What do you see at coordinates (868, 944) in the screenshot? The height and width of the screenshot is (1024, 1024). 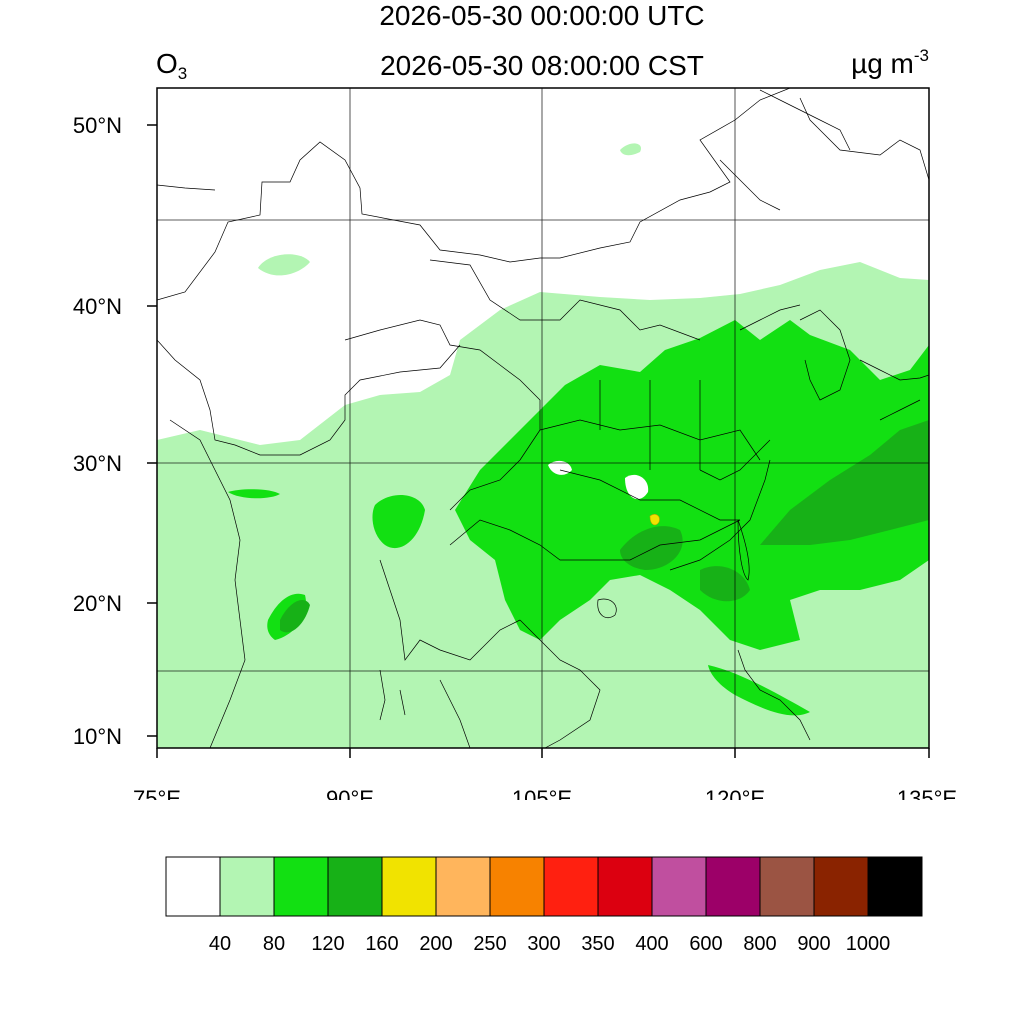 I see `legend-label: 1000` at bounding box center [868, 944].